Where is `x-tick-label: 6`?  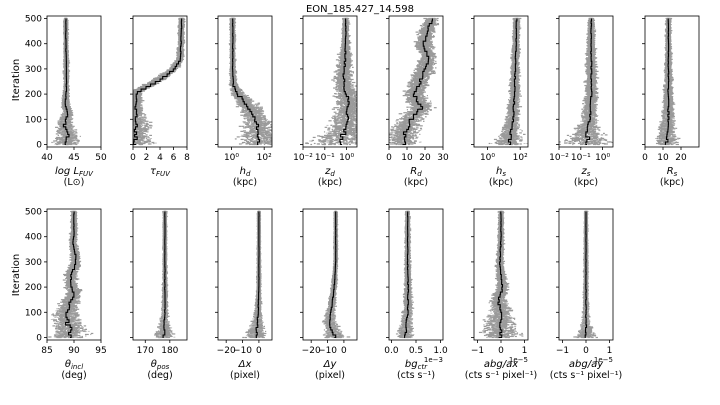
x-tick-label: 6 is located at coordinates (174, 158).